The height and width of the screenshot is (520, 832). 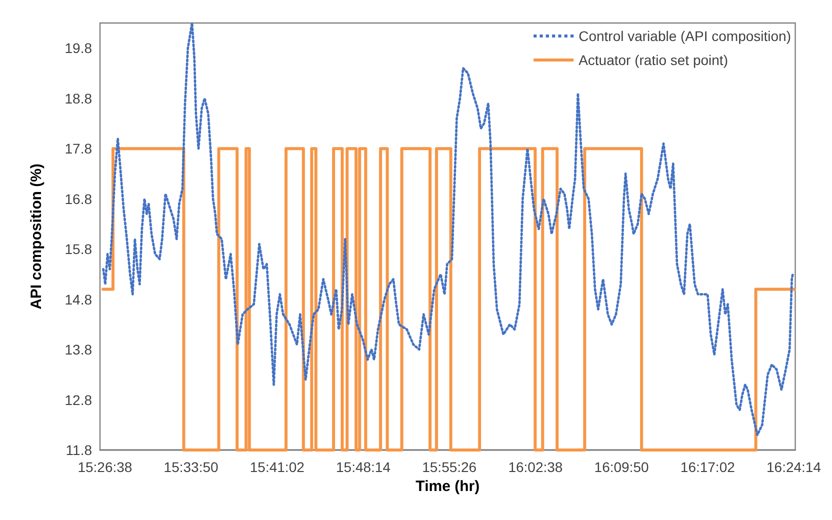 What do you see at coordinates (78, 98) in the screenshot?
I see `y-tick-label: 18.8` at bounding box center [78, 98].